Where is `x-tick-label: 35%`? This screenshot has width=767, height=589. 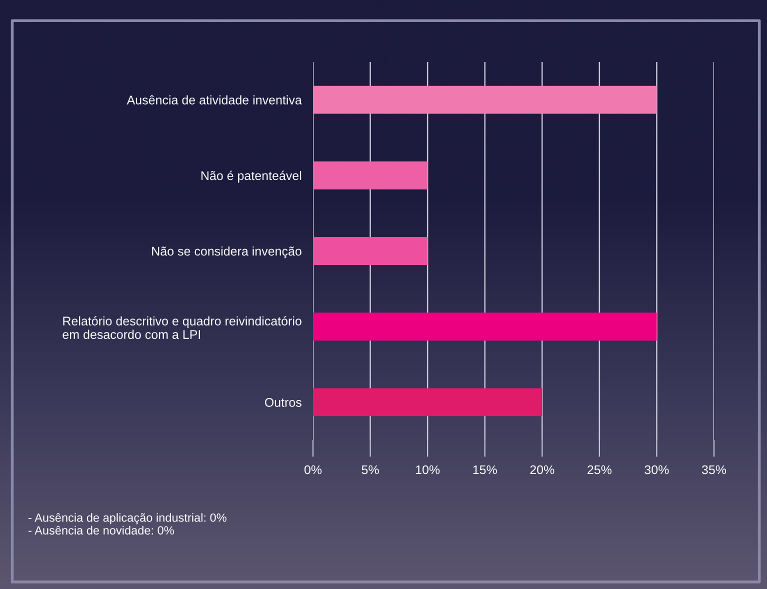 x-tick-label: 35% is located at coordinates (714, 469).